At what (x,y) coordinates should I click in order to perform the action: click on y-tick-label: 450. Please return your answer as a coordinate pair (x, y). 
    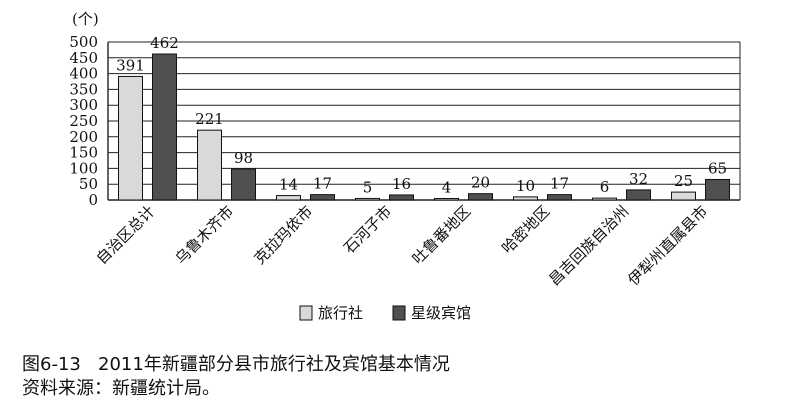
    Looking at the image, I should click on (83, 58).